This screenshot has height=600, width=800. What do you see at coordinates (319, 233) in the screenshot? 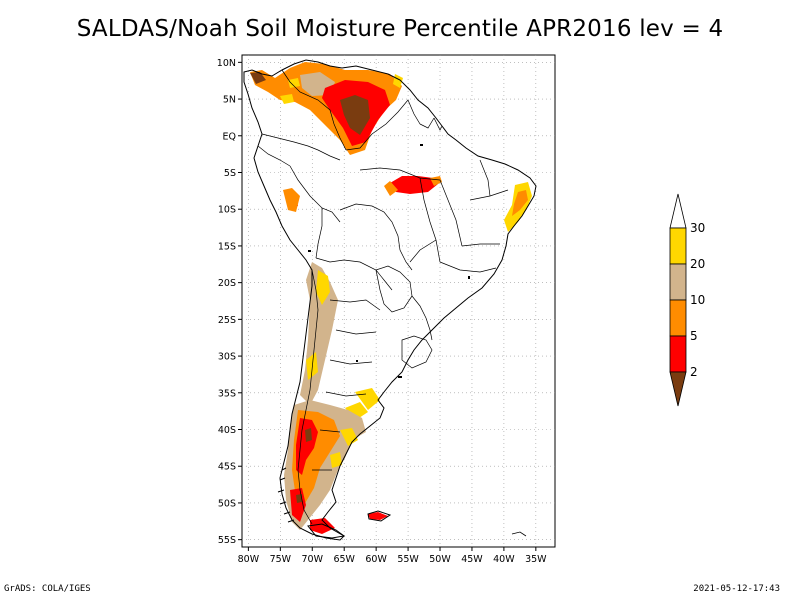
I see `border-peru-bolivia` at bounding box center [319, 233].